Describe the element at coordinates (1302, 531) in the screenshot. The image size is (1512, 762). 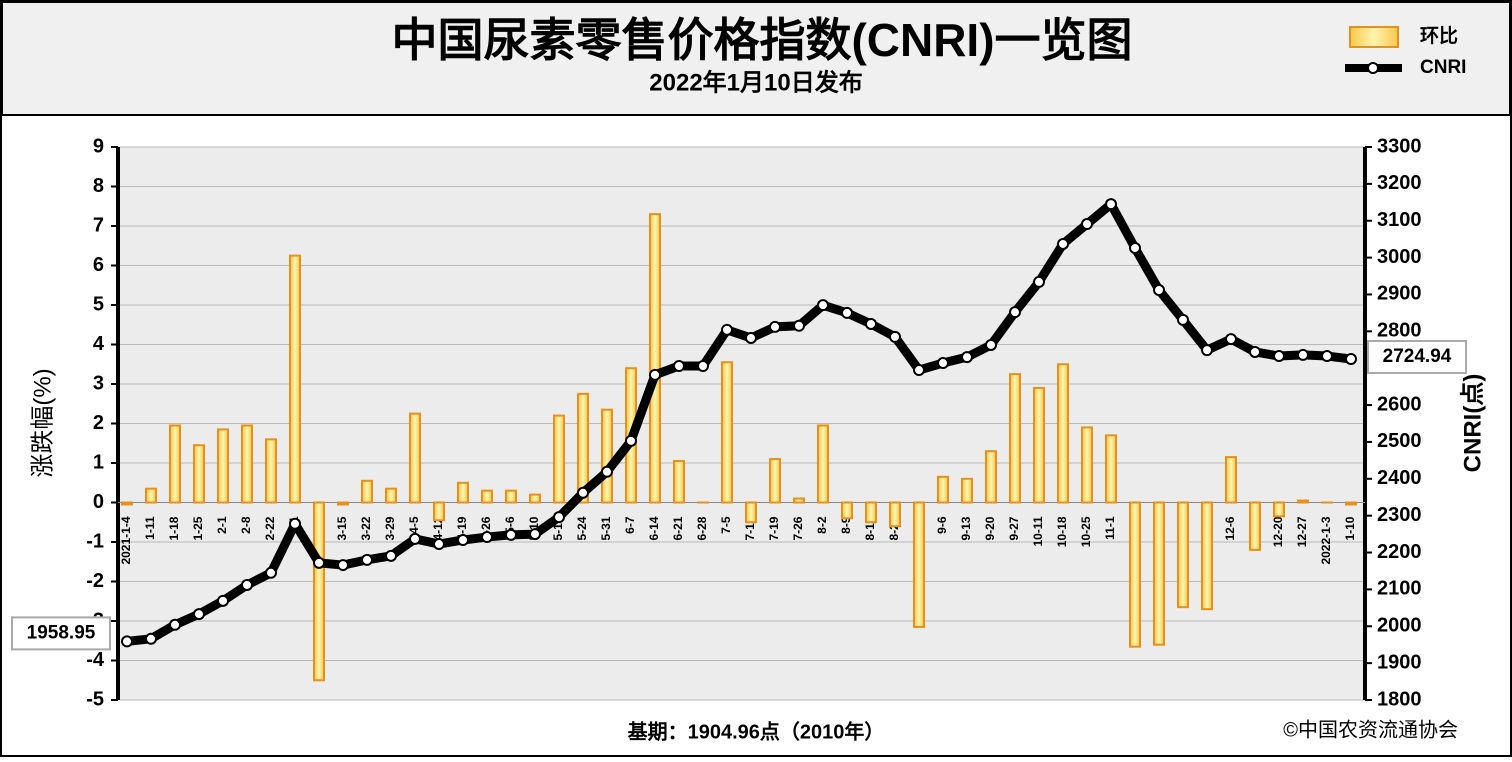
I see `x-tick-label: 12-27` at that location.